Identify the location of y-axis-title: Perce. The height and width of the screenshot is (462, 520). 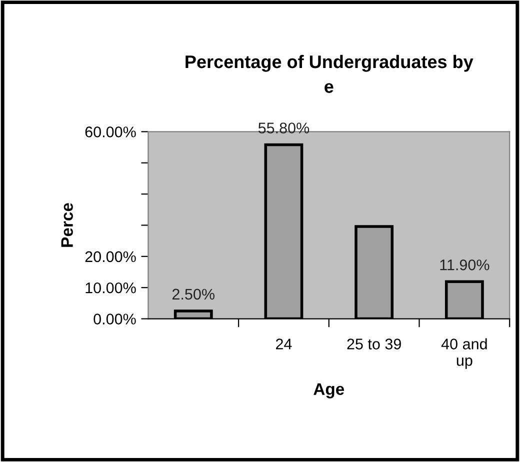
(67, 225).